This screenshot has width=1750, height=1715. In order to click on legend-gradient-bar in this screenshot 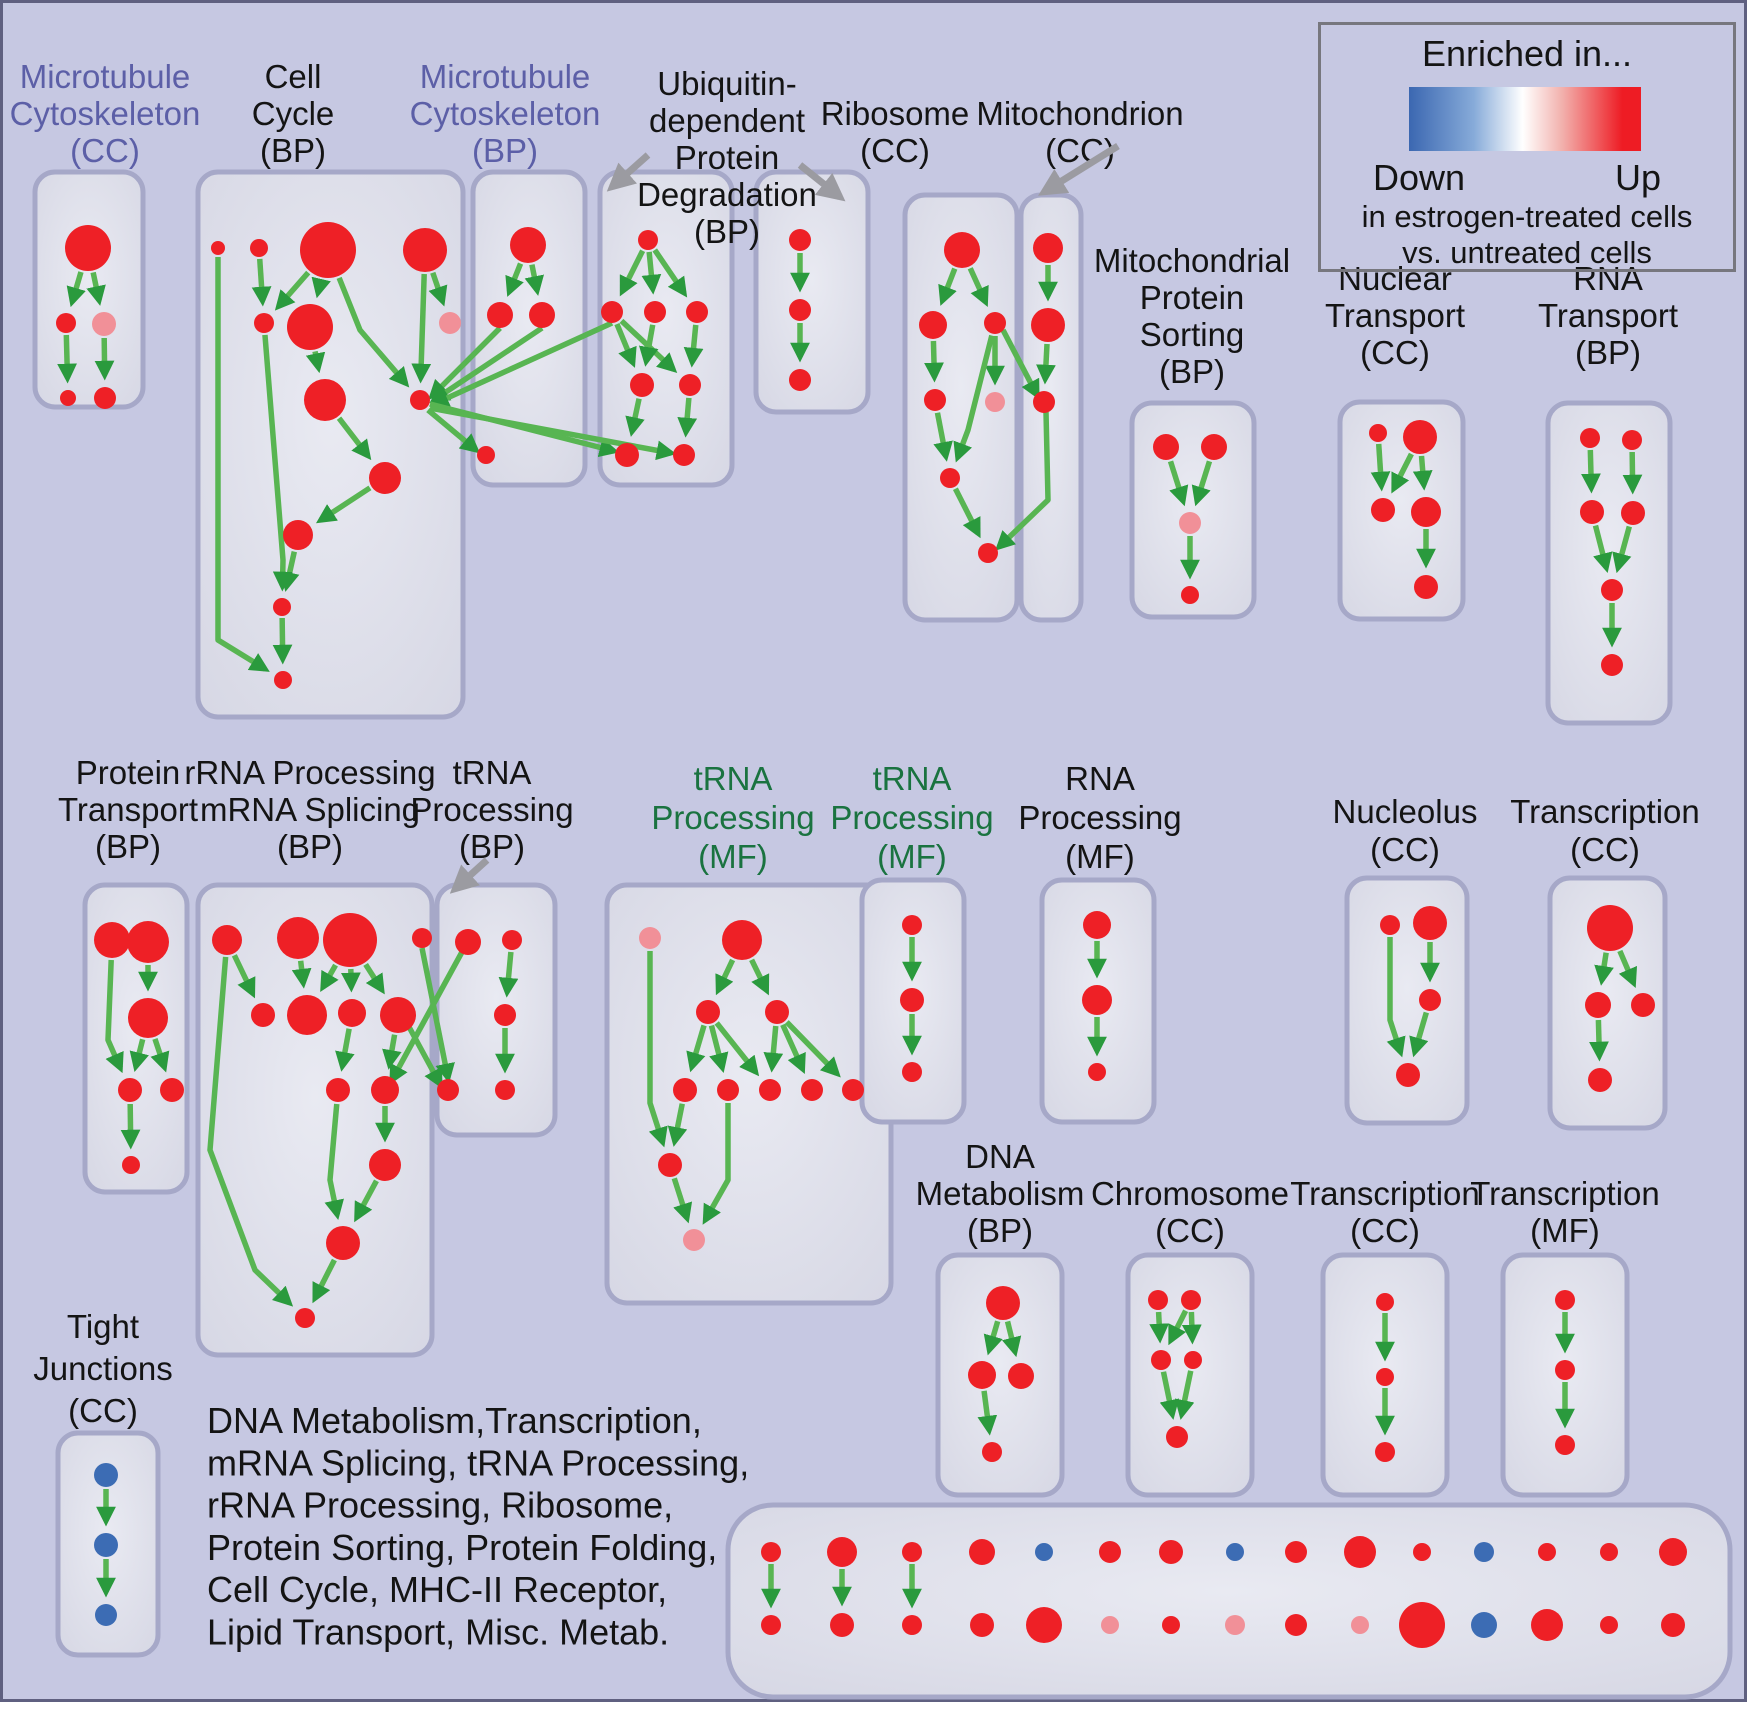, I will do `click(1525, 119)`.